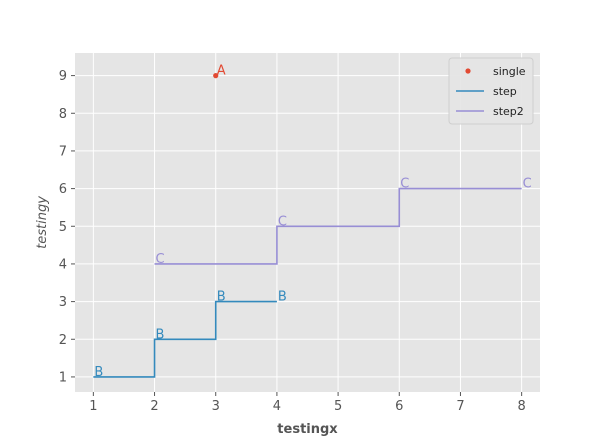  I want to click on x-tick-label: 3, so click(216, 406).